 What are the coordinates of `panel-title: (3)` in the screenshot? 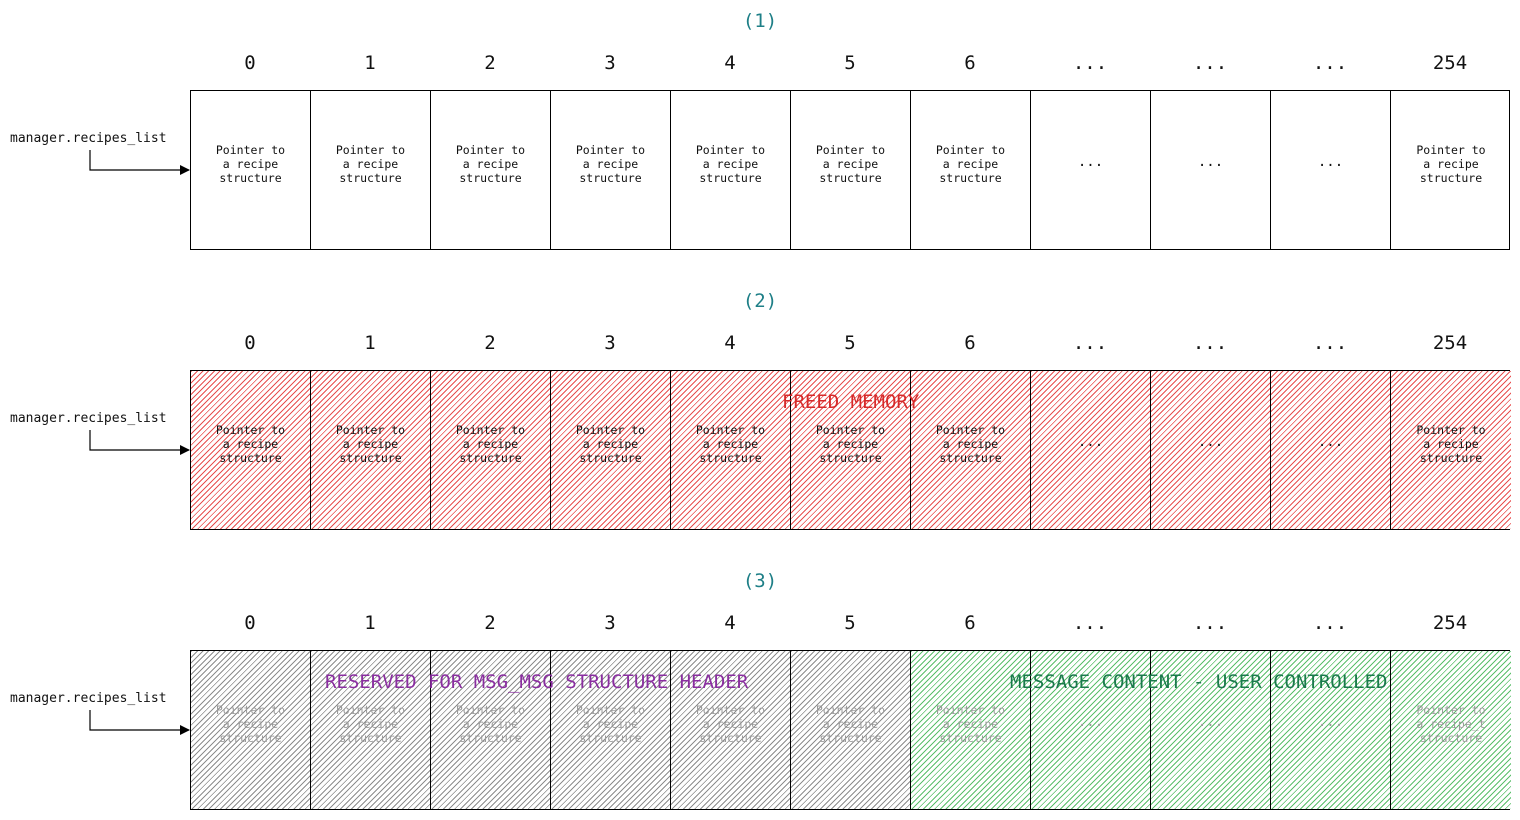 It's located at (760, 581).